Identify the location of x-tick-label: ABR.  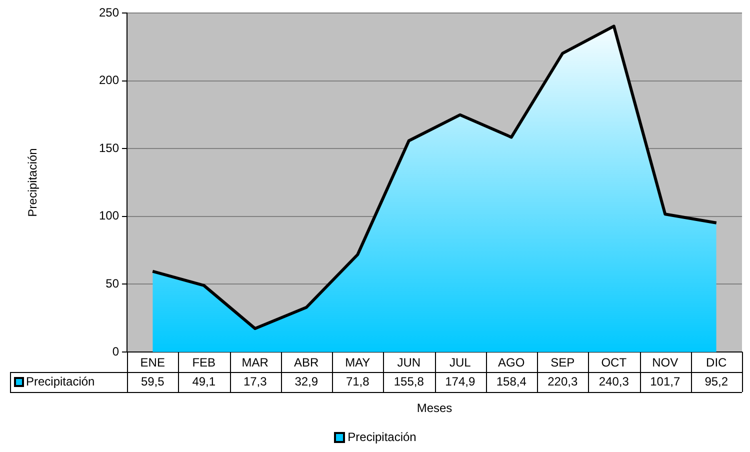
(307, 363).